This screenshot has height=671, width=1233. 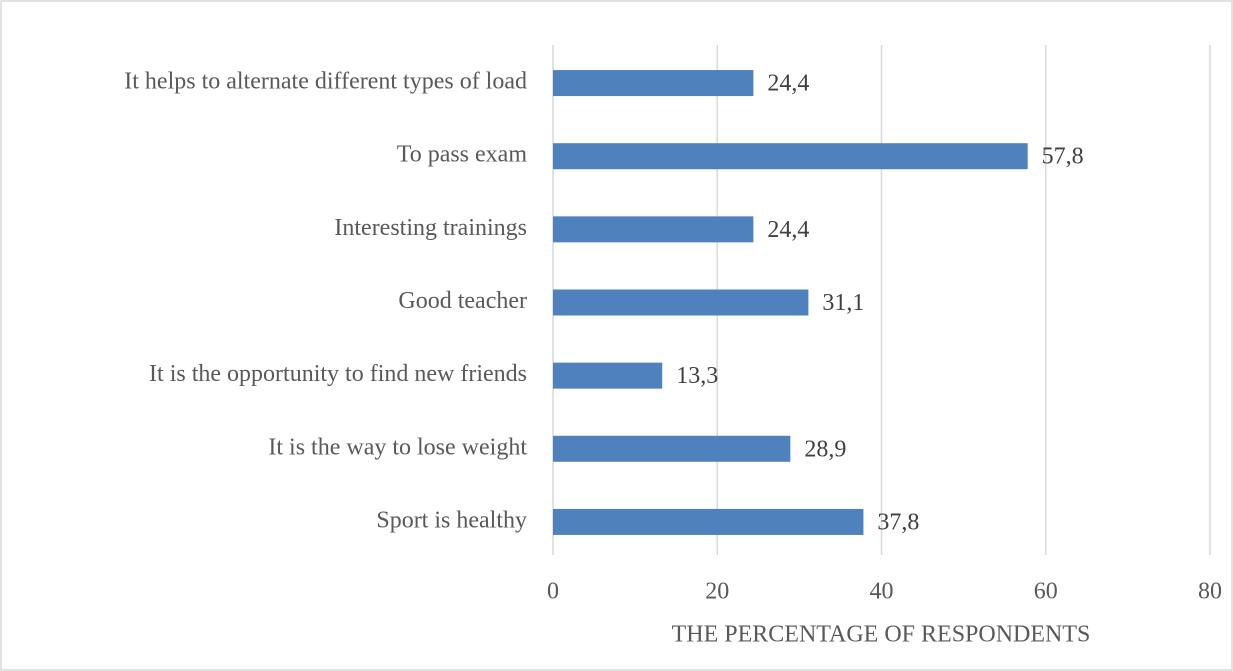 What do you see at coordinates (697, 376) in the screenshot?
I see `data-label: 13,3` at bounding box center [697, 376].